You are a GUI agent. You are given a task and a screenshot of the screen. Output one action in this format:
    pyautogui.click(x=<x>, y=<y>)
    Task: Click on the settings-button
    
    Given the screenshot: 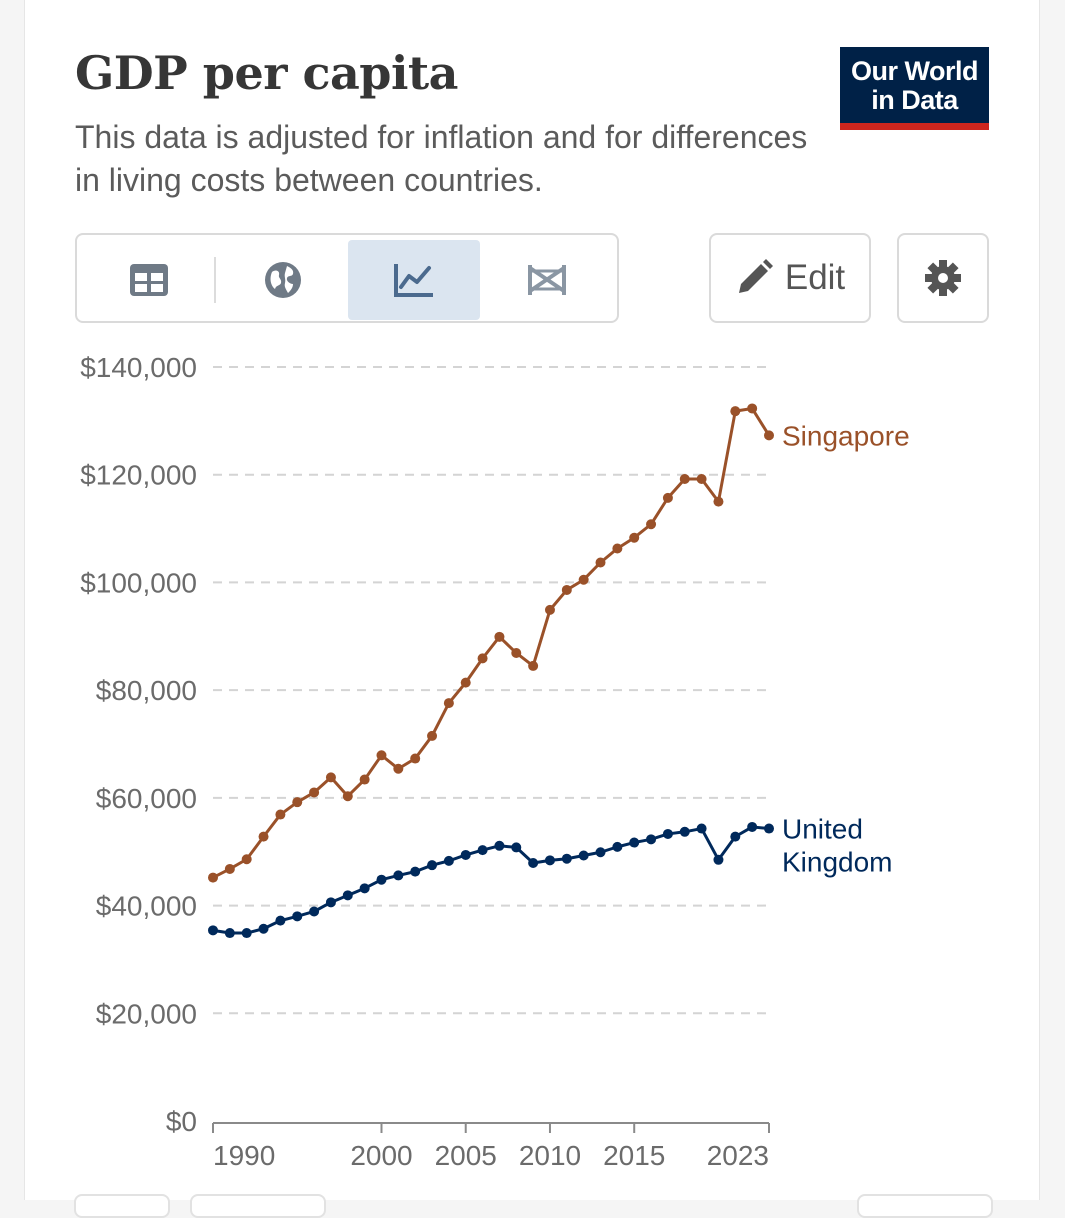 What is the action you would take?
    pyautogui.click(x=943, y=278)
    